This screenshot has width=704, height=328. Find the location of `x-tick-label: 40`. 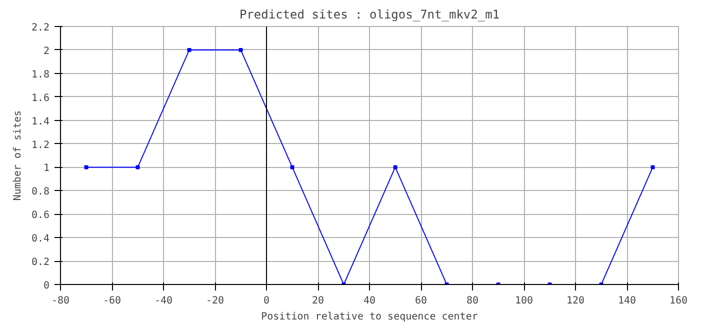

x-tick-label: 40 is located at coordinates (369, 301).